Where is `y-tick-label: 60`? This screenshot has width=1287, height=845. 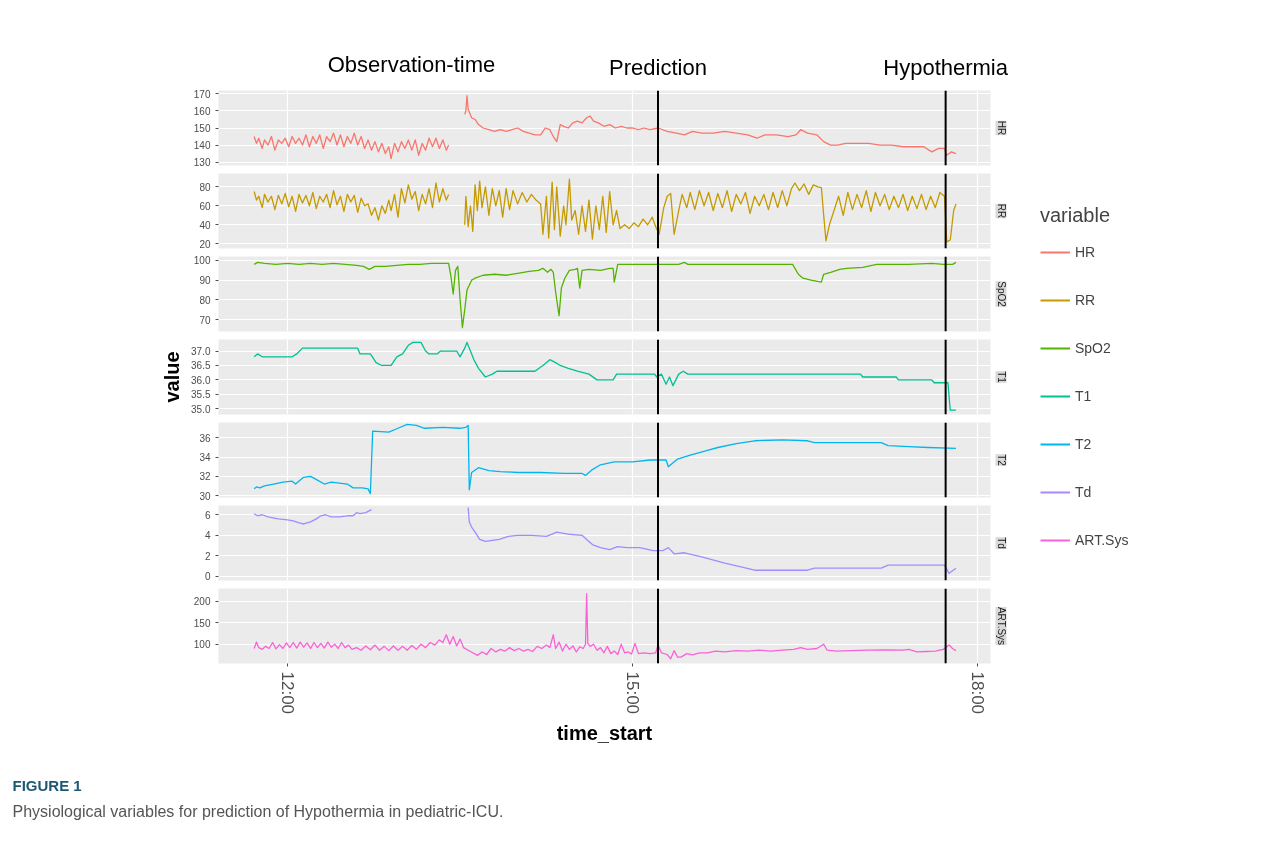
y-tick-label: 60 is located at coordinates (205, 206).